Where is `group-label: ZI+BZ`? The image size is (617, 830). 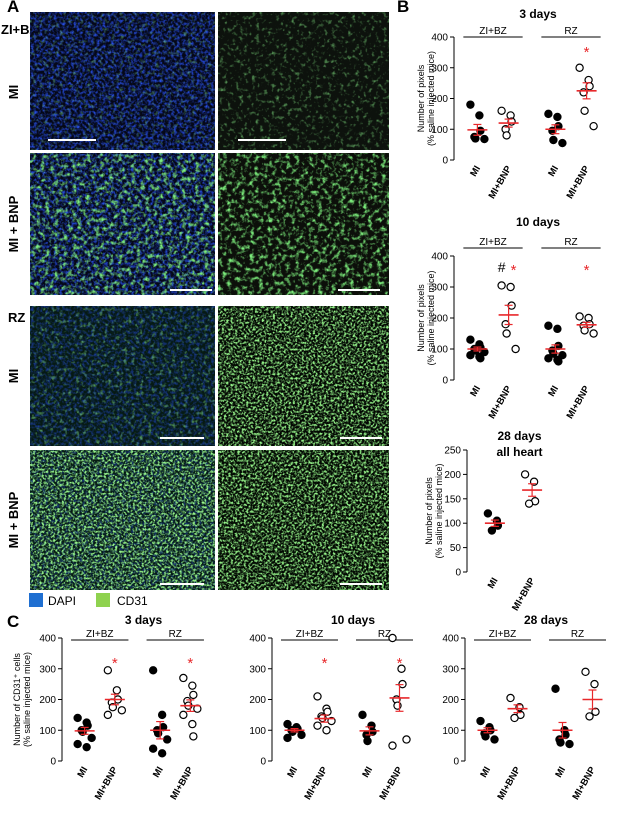 group-label: ZI+BZ is located at coordinates (503, 634).